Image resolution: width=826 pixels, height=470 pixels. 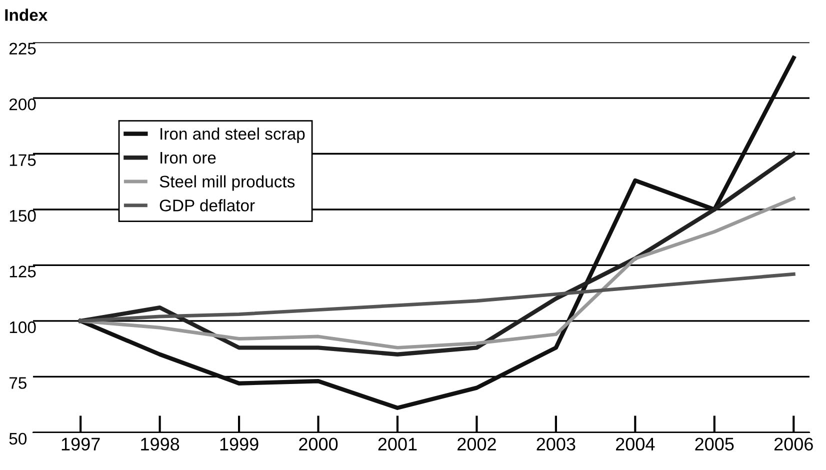 I want to click on y-tick-label: 200, so click(x=22, y=104).